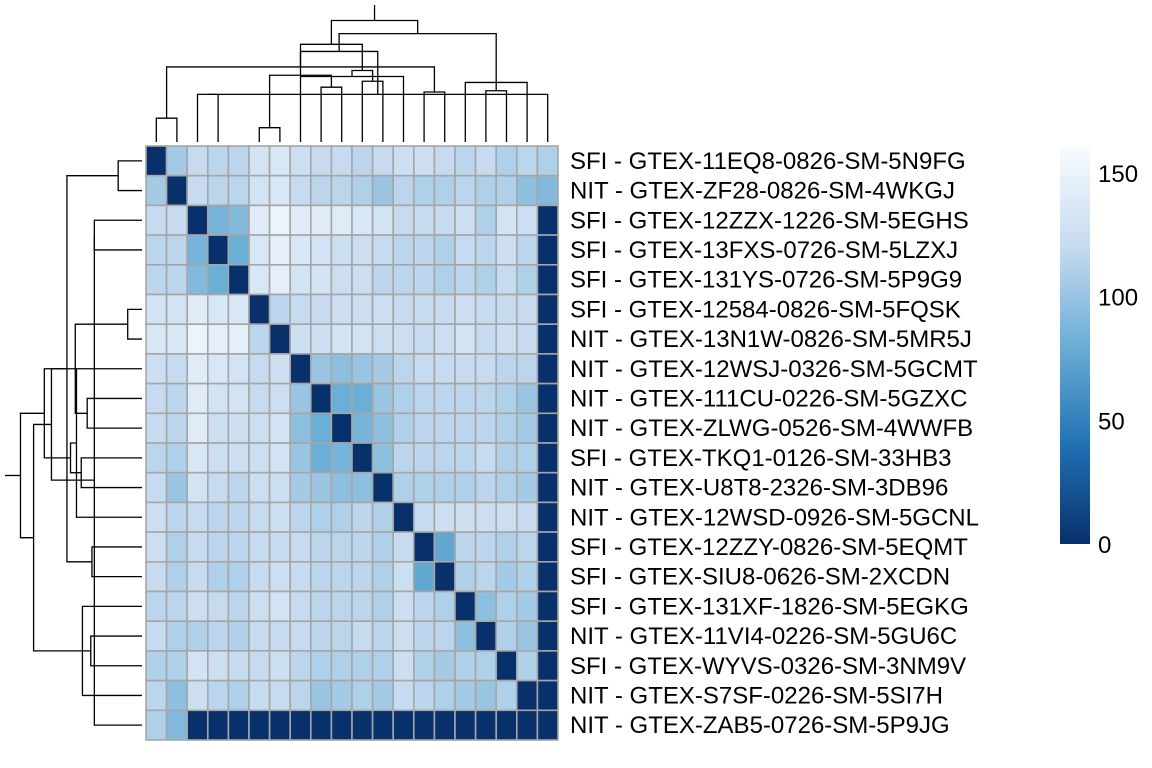  What do you see at coordinates (760, 725) in the screenshot?
I see `row-label: NIT - GTEX-ZAB5-0726-SM-5P9JG` at bounding box center [760, 725].